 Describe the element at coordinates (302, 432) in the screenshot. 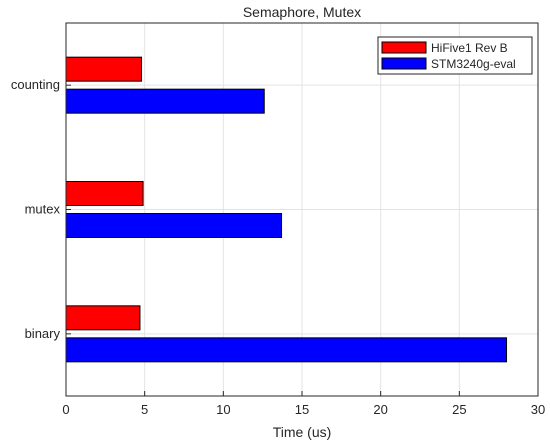

I see `x-axis-label: Time (us)` at that location.